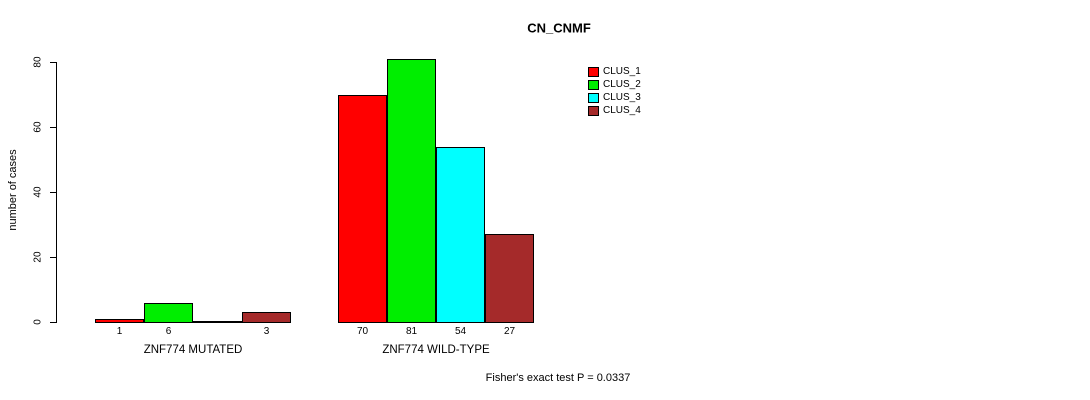 Image resolution: width=1090 pixels, height=400 pixels. I want to click on legend-item: CLUS_1, so click(614, 71).